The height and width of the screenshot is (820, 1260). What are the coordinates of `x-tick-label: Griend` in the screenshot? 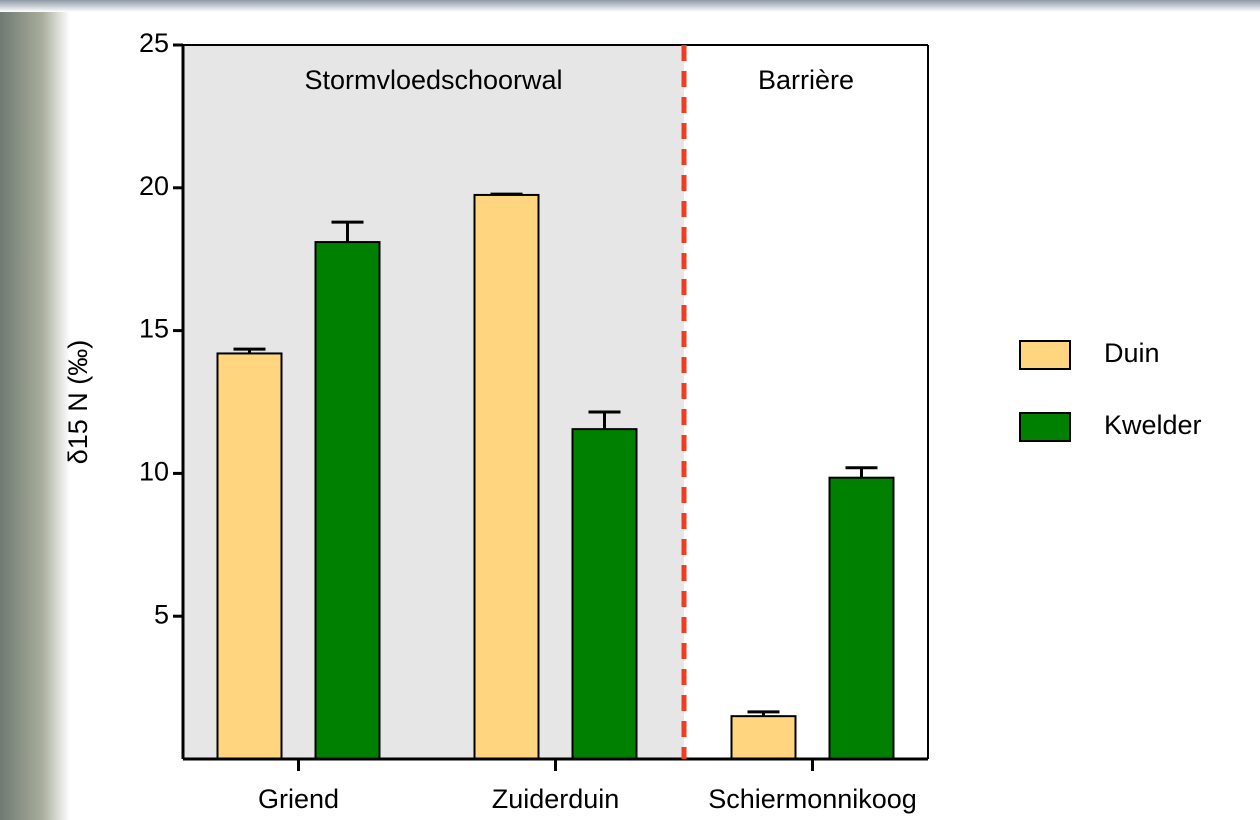 It's located at (298, 799).